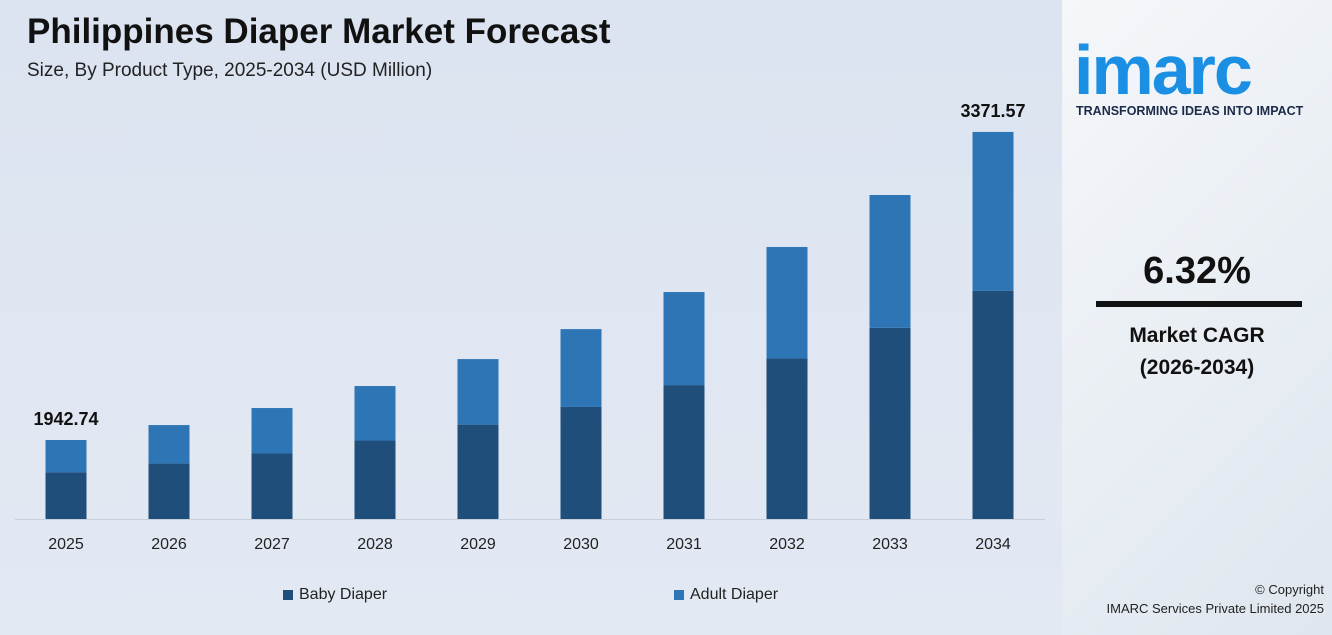 The width and height of the screenshot is (1332, 635). What do you see at coordinates (1197, 367) in the screenshot?
I see `cagr-period: (2026-2034)` at bounding box center [1197, 367].